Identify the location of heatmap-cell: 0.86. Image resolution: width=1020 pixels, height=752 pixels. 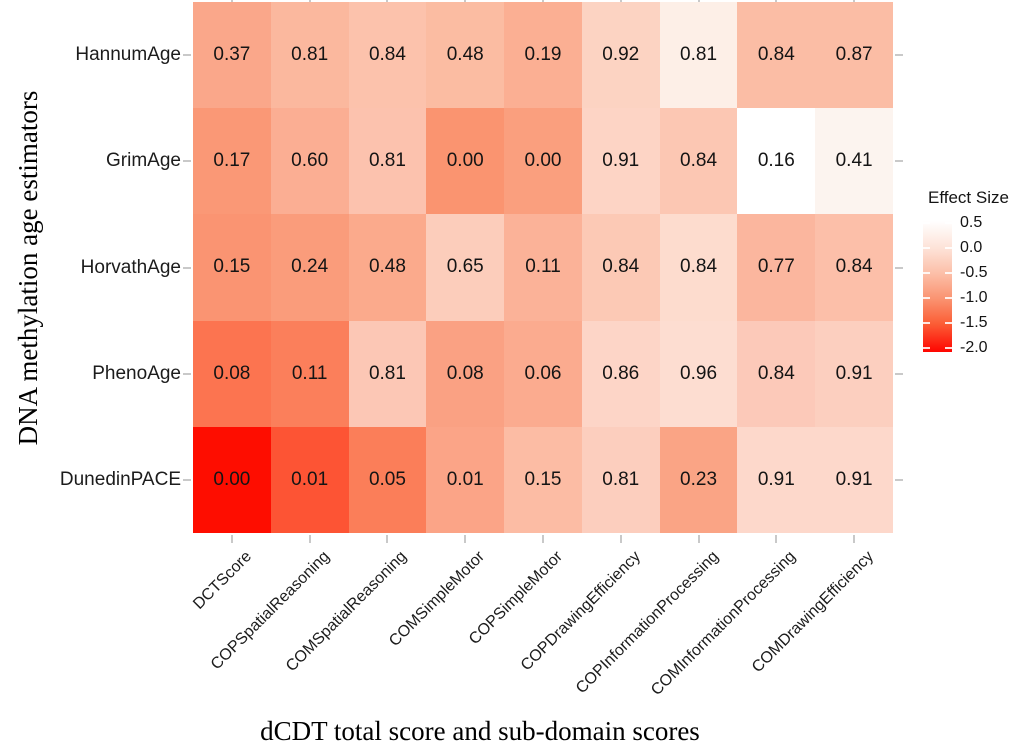
(620, 373).